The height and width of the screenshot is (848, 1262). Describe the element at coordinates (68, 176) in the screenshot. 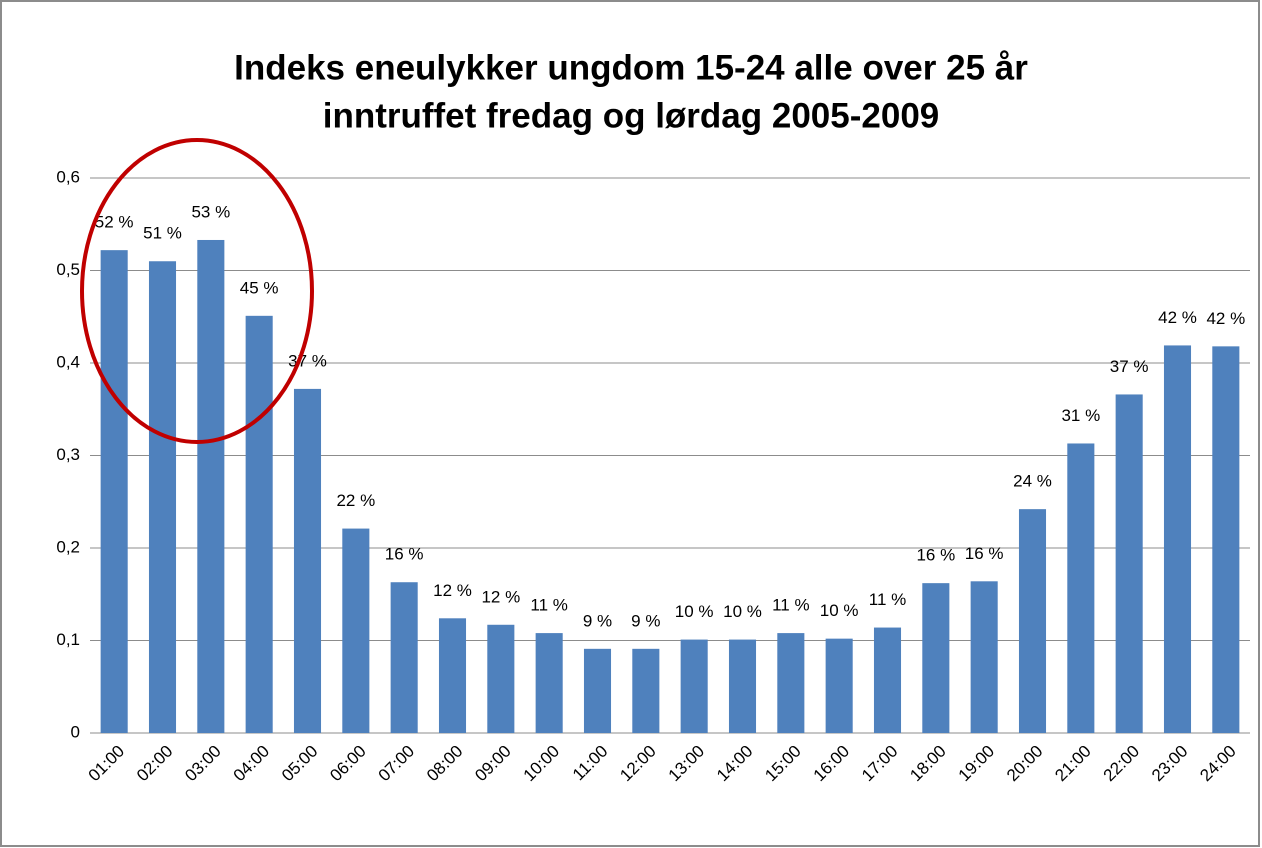

I see `y-tick-label: 0,6` at that location.